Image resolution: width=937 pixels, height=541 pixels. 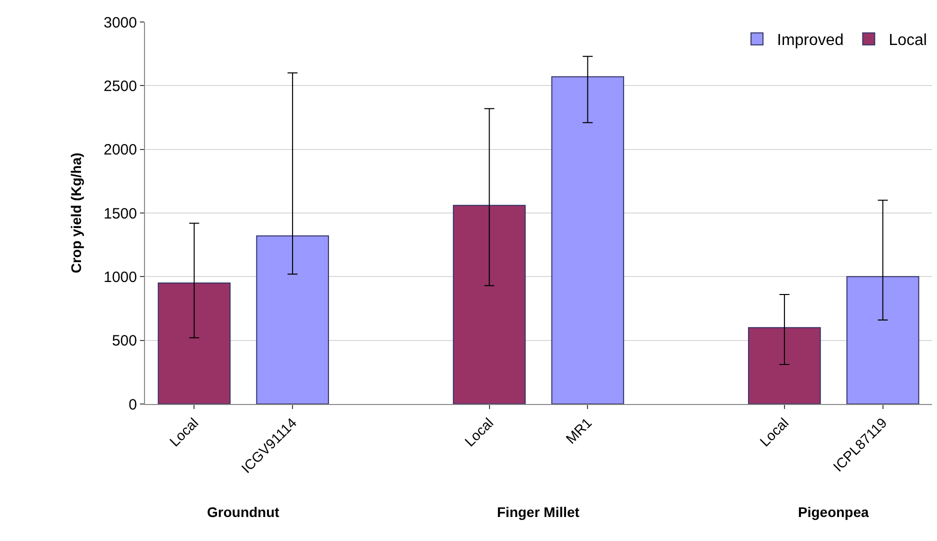 I want to click on text: Groundnut, so click(x=243, y=512).